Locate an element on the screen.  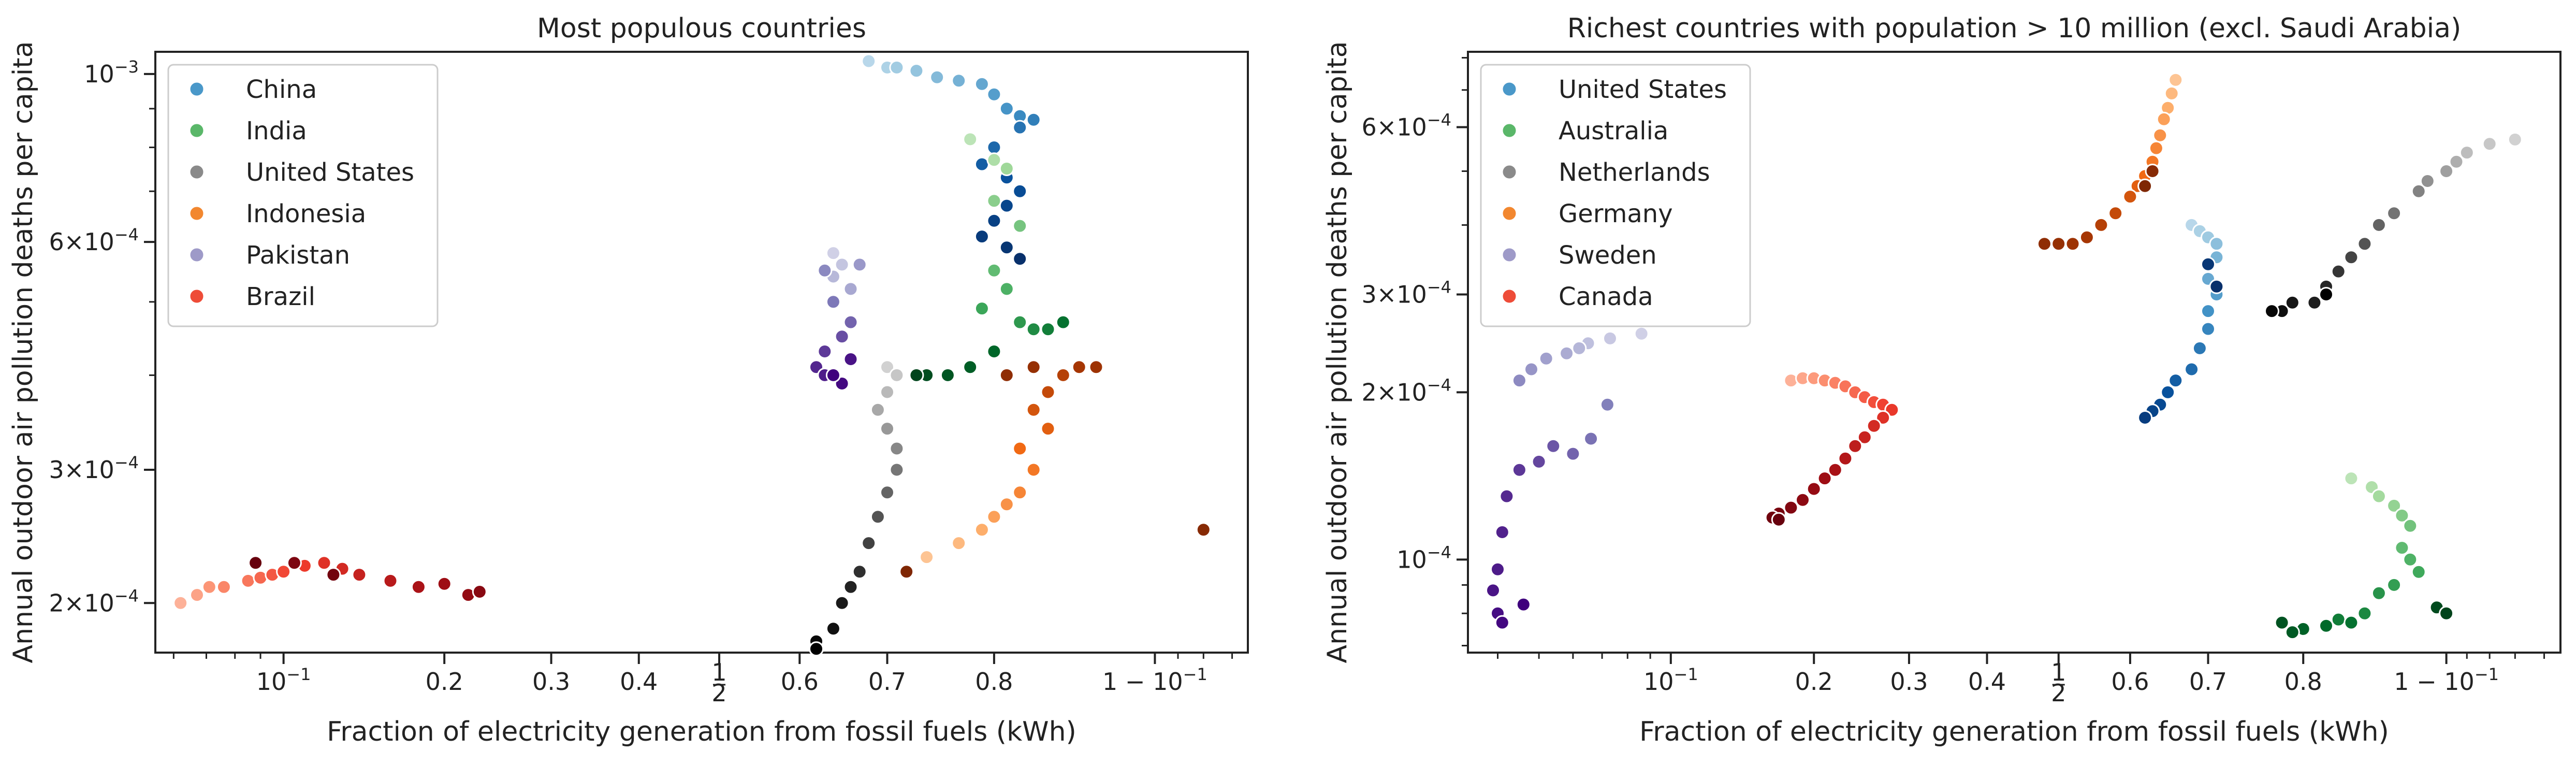
legend-label: Brazil is located at coordinates (281, 297).